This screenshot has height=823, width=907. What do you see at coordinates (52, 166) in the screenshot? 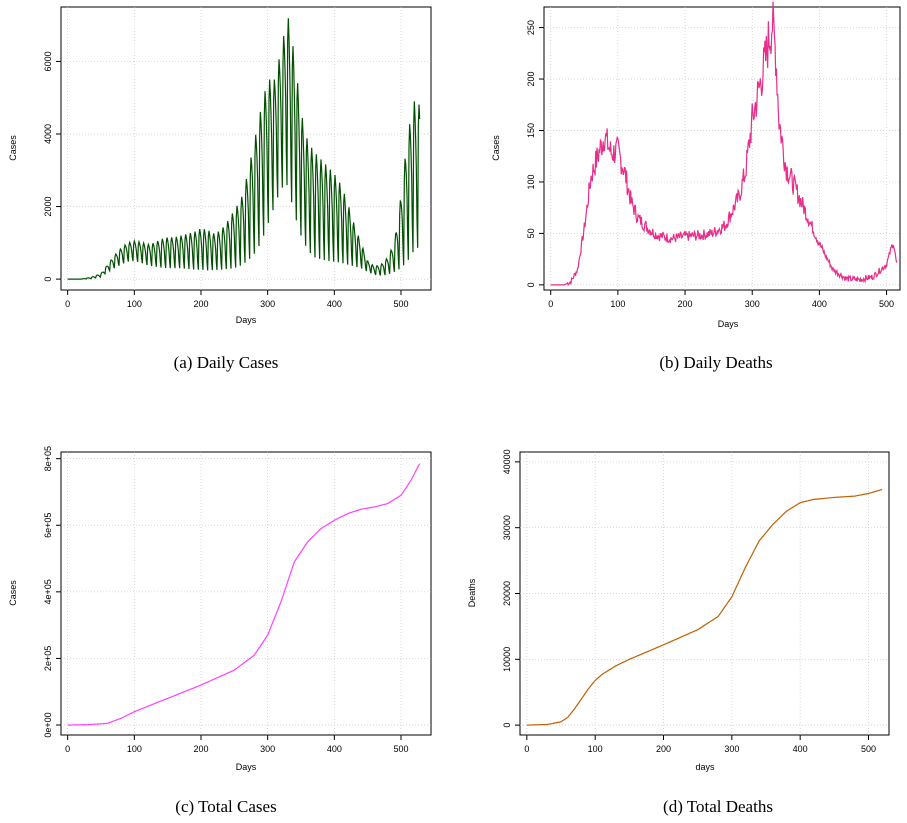
I see `y-ticks: 0 2000 4000 6000` at bounding box center [52, 166].